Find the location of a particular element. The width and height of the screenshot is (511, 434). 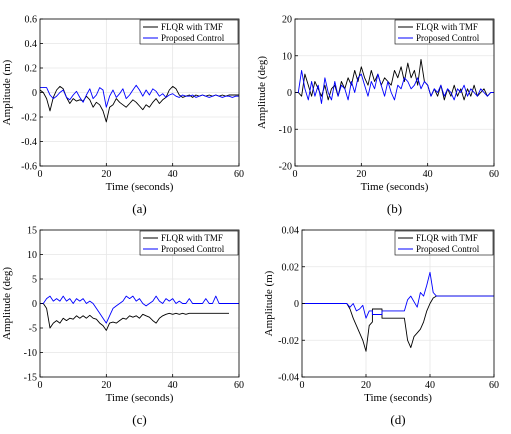

chart-1-xtick-label-3: 60 is located at coordinates (494, 174).